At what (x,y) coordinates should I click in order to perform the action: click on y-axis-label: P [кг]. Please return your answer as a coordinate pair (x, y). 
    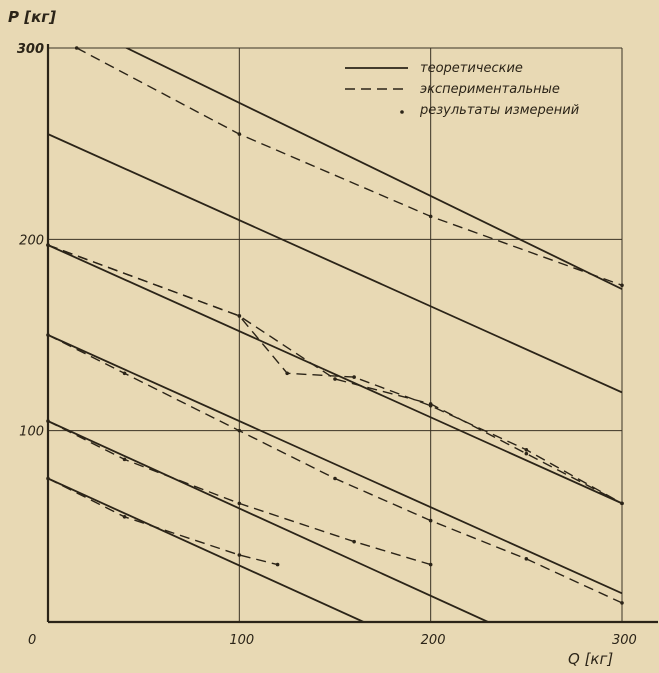
    Looking at the image, I should click on (32, 17).